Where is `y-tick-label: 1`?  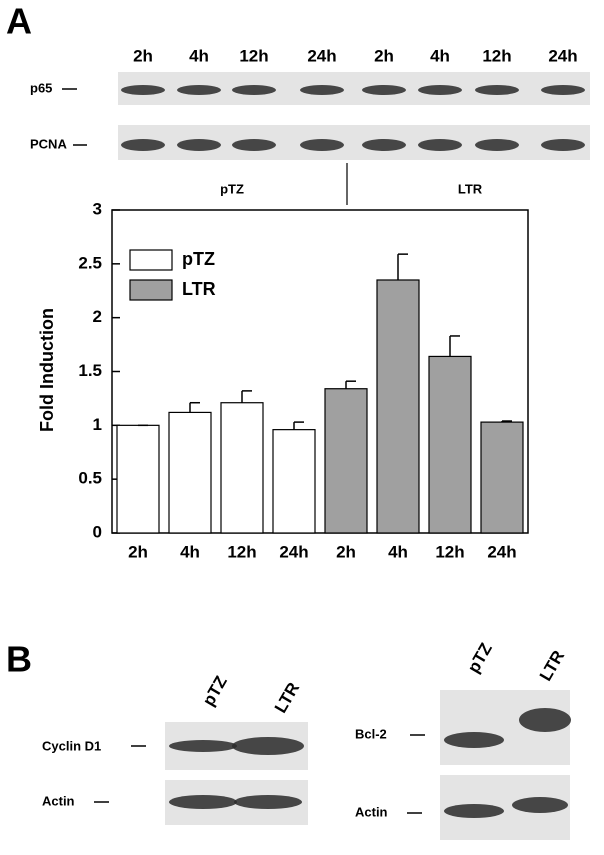 y-tick-label: 1 is located at coordinates (97, 424).